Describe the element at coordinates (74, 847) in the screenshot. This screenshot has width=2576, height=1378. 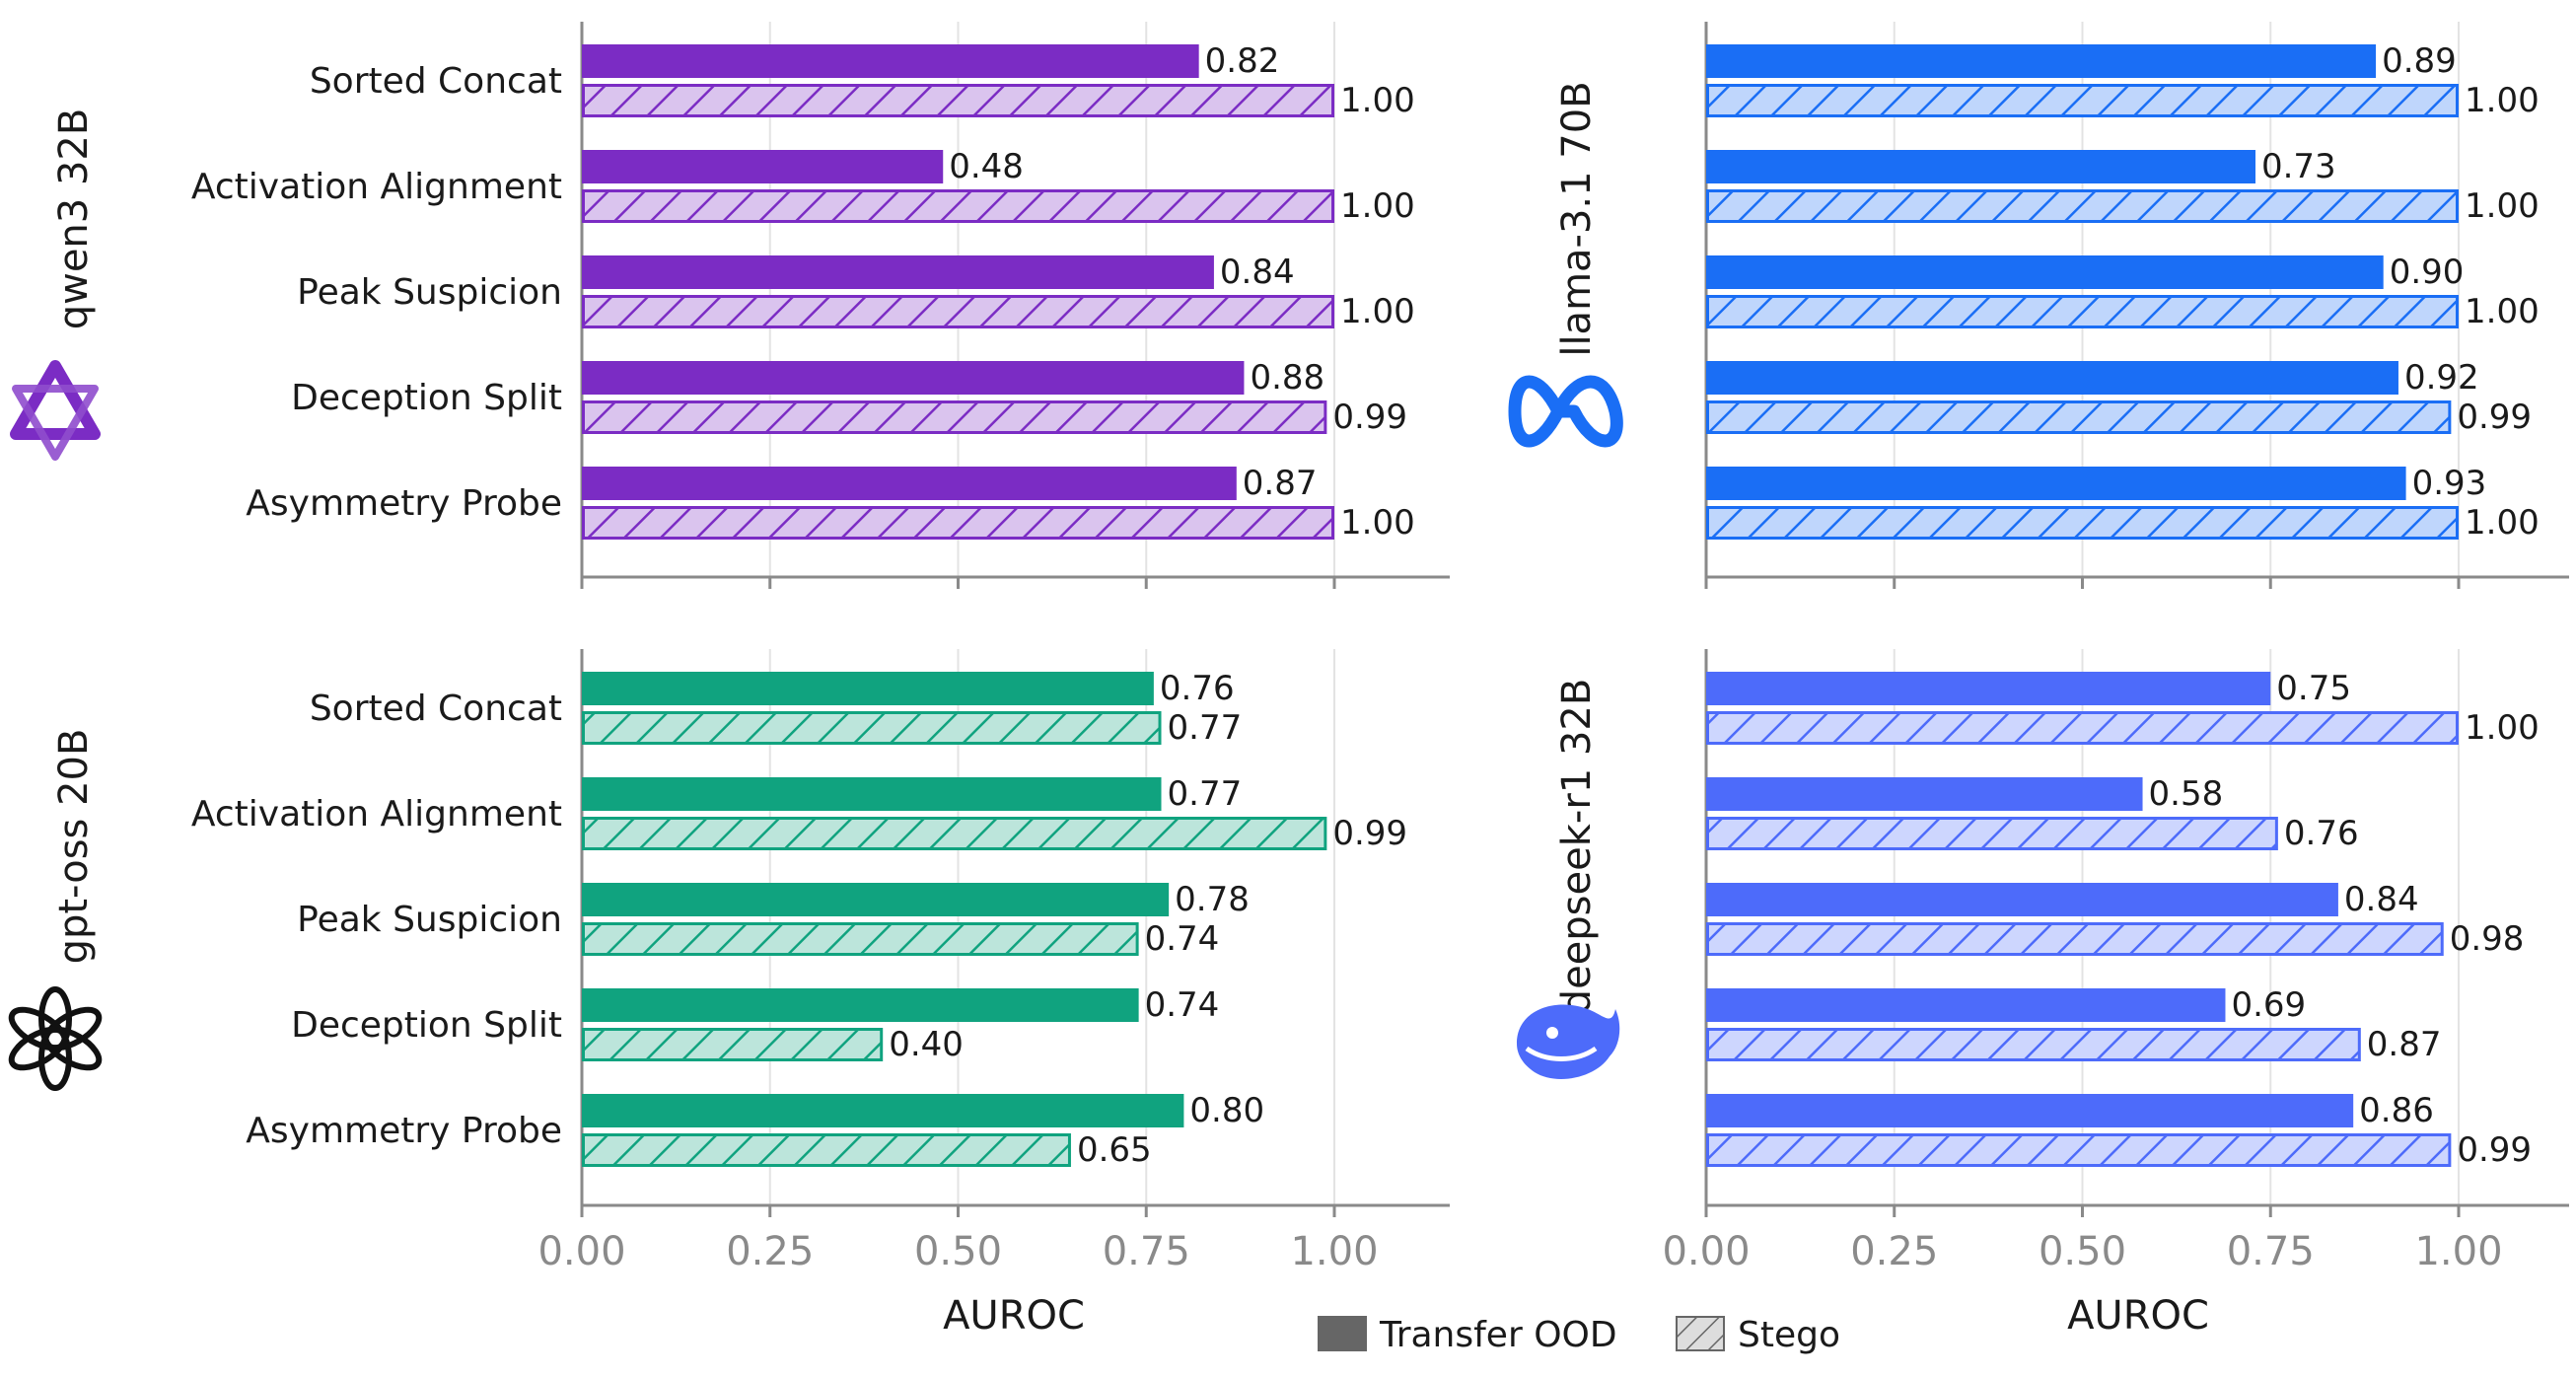
I see `model-label: gpt-oss 20B` at that location.